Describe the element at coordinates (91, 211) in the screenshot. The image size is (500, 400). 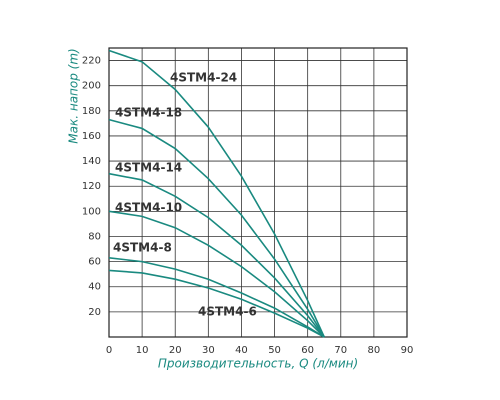
I see `y-tick-label: 100` at that location.